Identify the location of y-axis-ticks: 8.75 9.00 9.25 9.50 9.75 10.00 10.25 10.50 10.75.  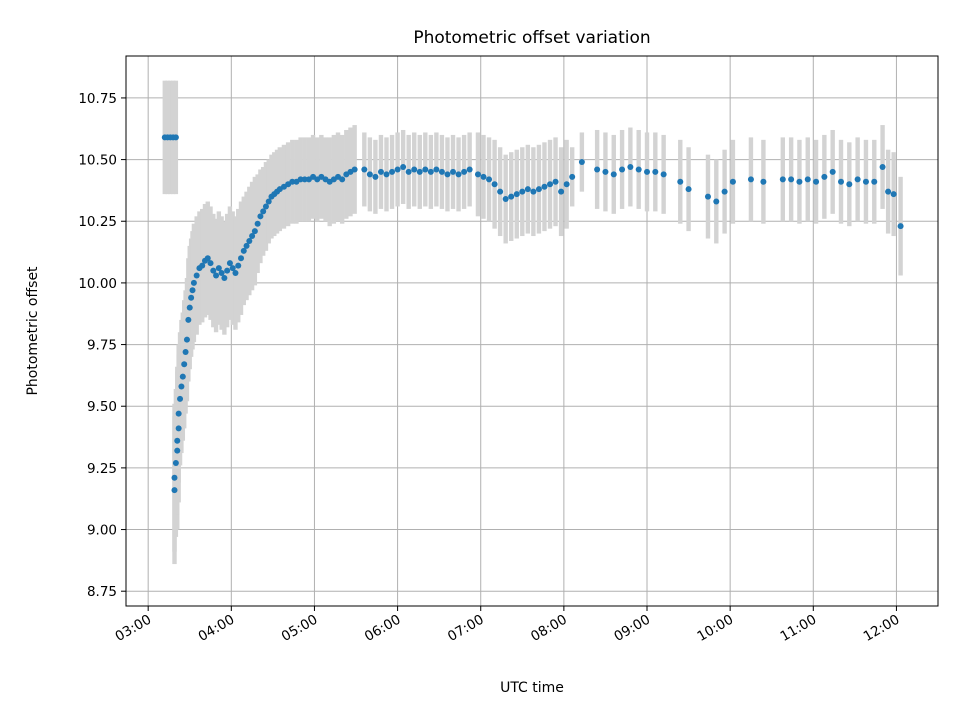
(102, 345).